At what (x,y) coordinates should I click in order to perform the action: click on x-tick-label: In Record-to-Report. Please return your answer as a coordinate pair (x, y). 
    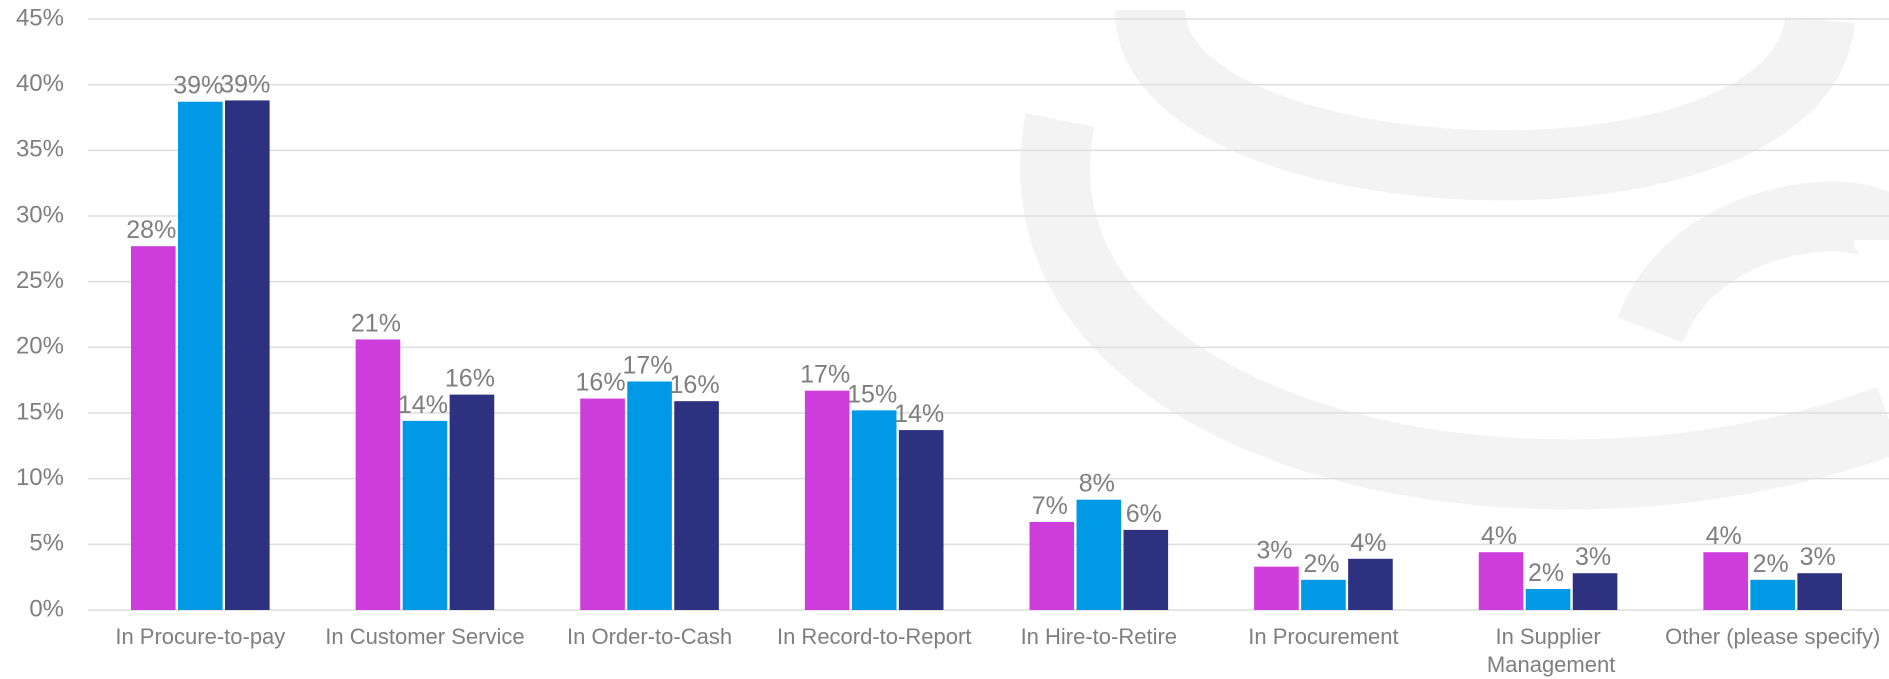
    Looking at the image, I should click on (874, 636).